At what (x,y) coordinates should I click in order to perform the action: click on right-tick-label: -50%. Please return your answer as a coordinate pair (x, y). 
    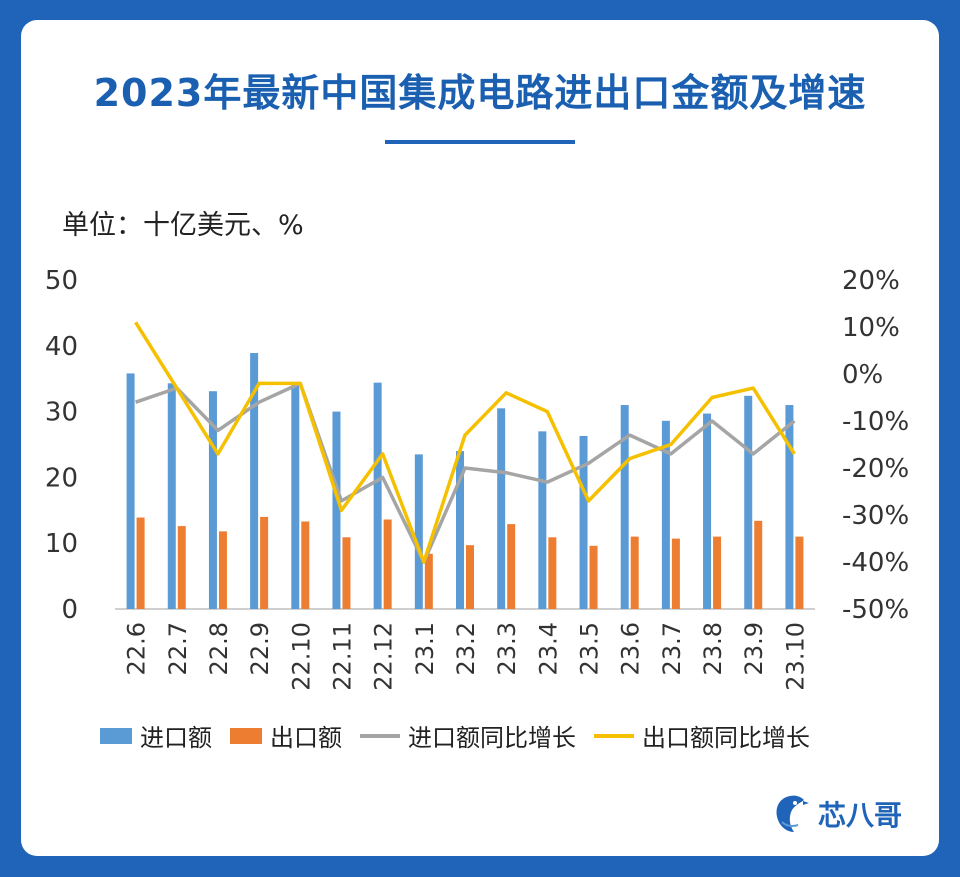
    Looking at the image, I should click on (875, 610).